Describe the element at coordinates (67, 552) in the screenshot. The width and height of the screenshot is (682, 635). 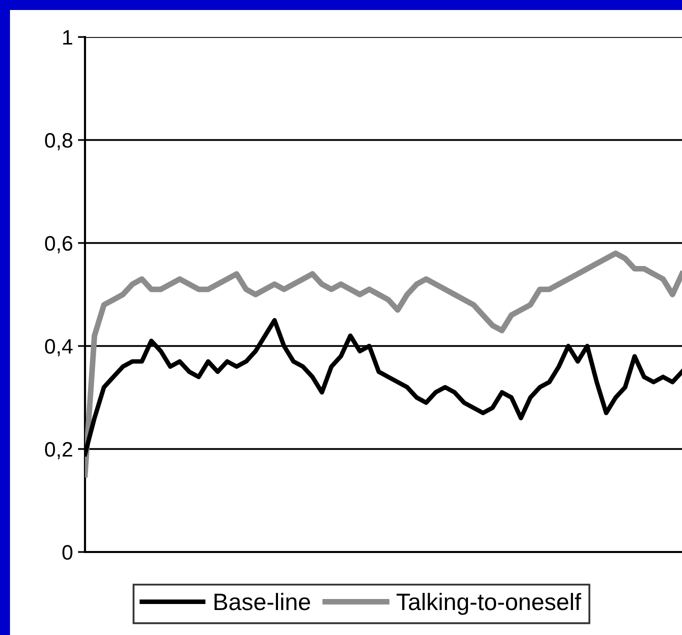
I see `y-tick-label: 0` at that location.